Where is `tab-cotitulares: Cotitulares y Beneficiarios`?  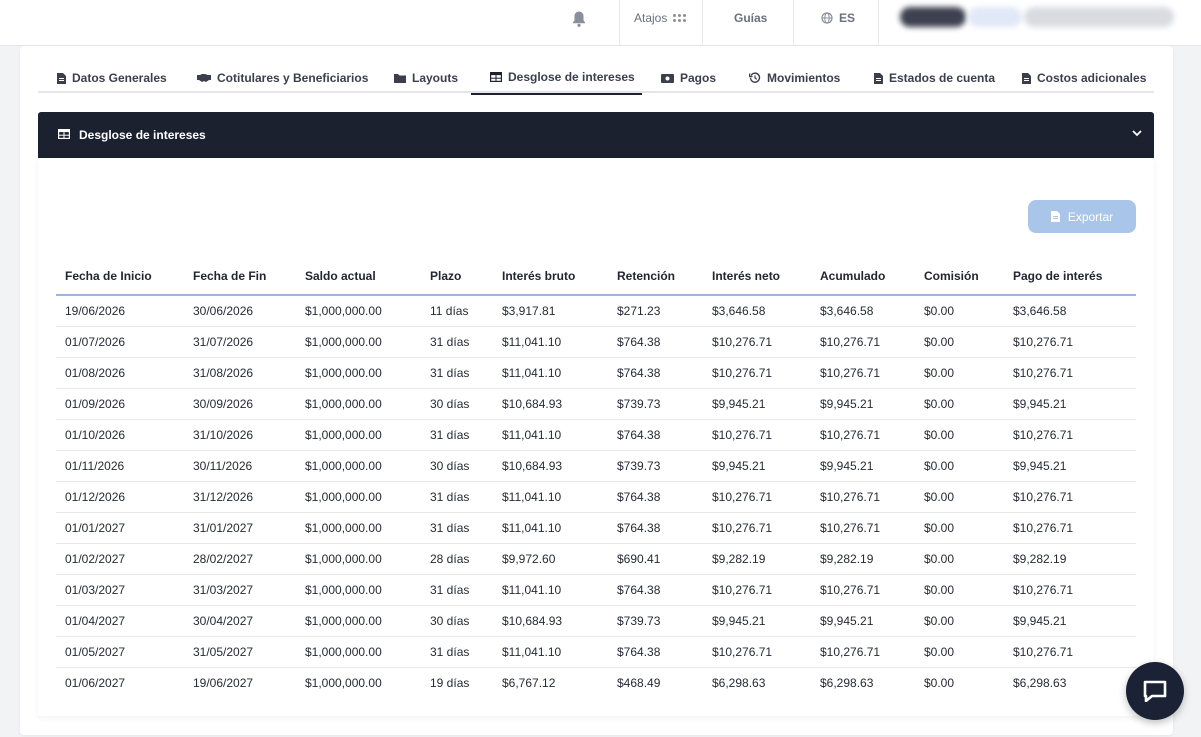 tab-cotitulares: Cotitulares y Beneficiarios is located at coordinates (282, 78).